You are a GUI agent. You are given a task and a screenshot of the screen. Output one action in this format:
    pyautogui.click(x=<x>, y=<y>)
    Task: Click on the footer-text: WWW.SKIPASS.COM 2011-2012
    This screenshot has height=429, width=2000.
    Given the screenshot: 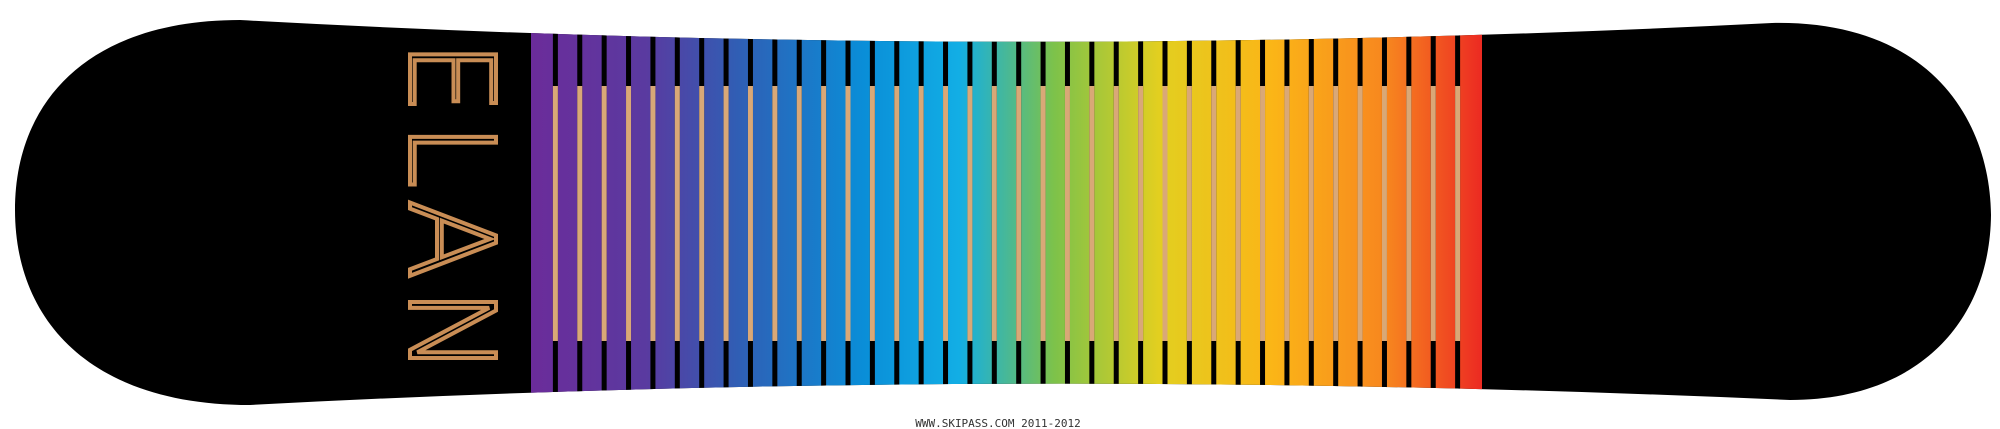 What is the action you would take?
    pyautogui.click(x=998, y=423)
    